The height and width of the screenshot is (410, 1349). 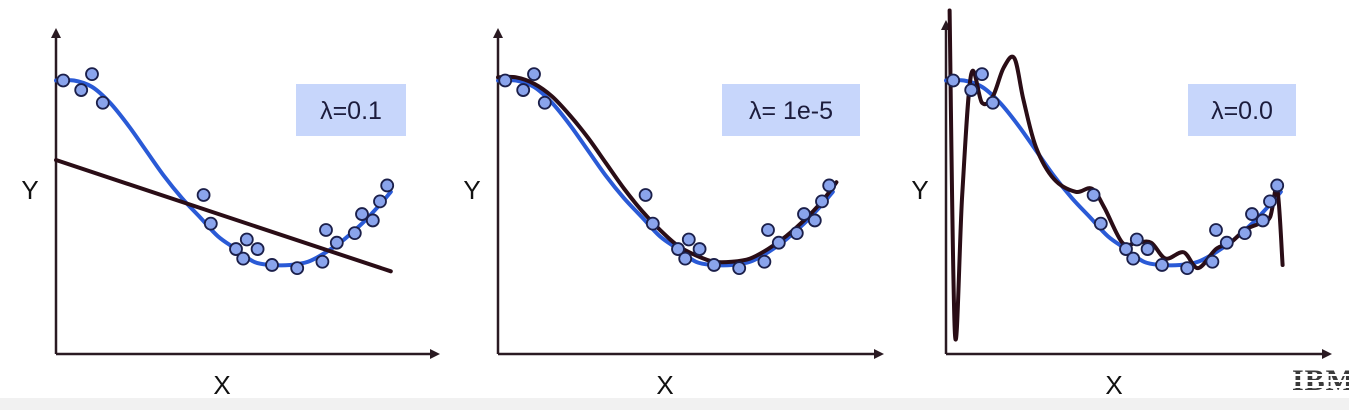 What do you see at coordinates (674, 404) in the screenshot?
I see `bottom-band` at bounding box center [674, 404].